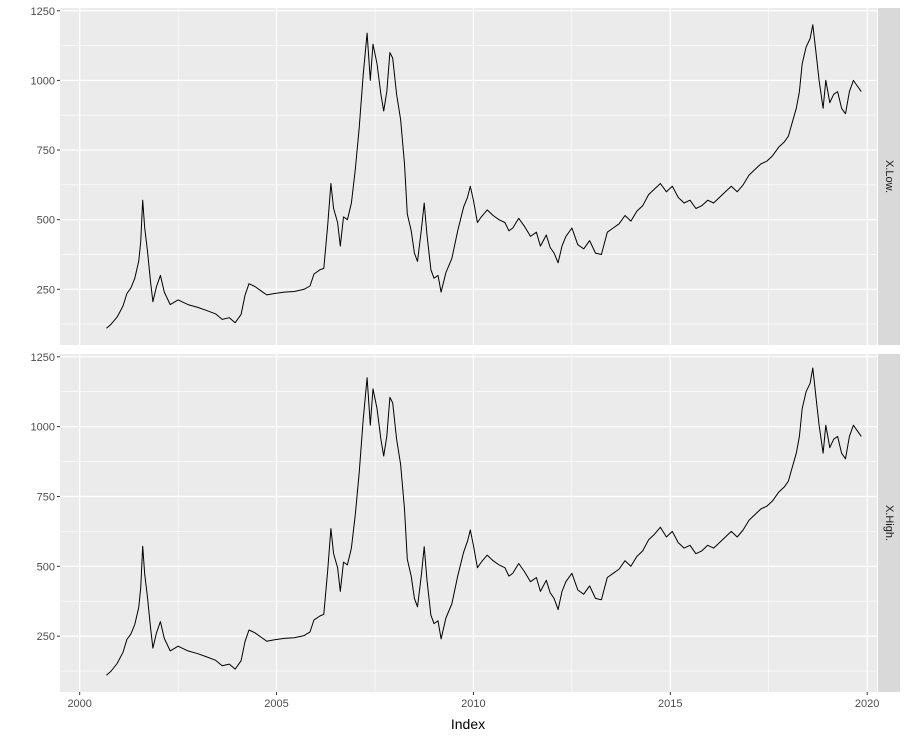  I want to click on x-axis: 2000 2005 2010 2015 2020, so click(473, 701).